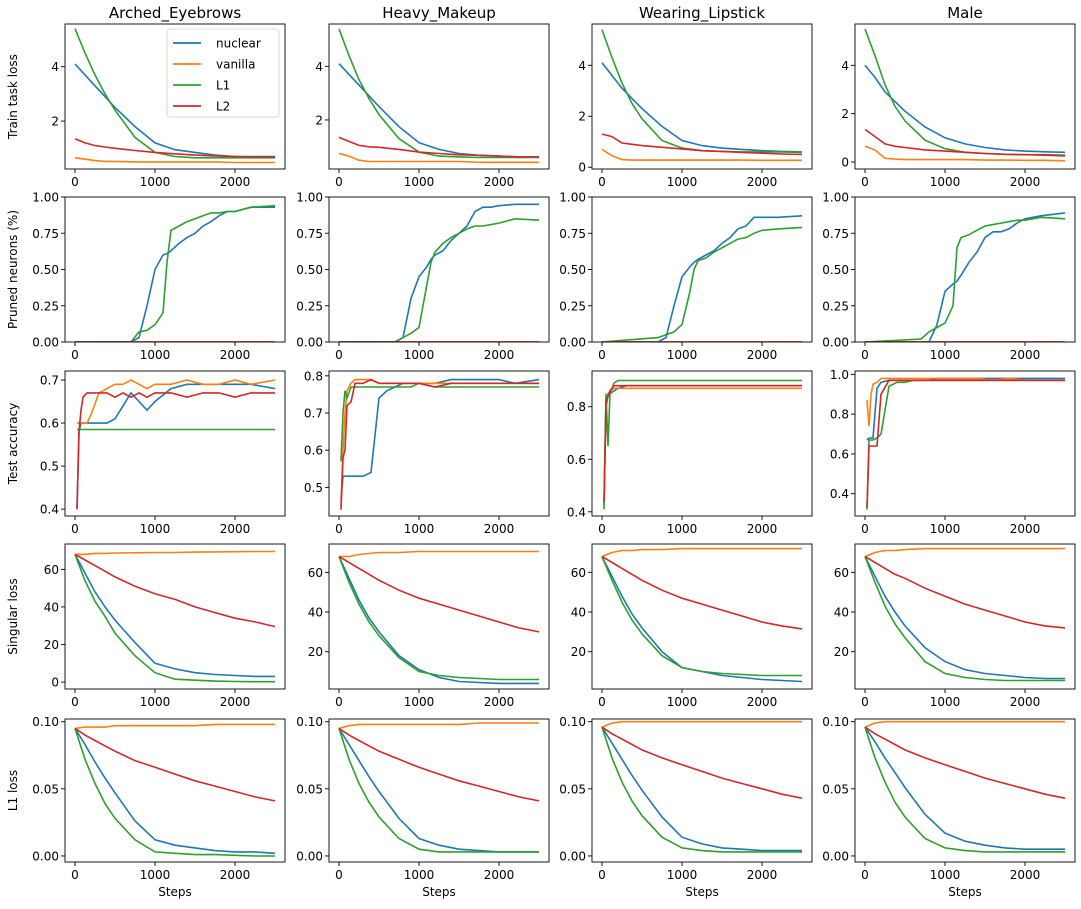 The image size is (1081, 909). I want to click on y-tick-label: 2, so click(845, 114).